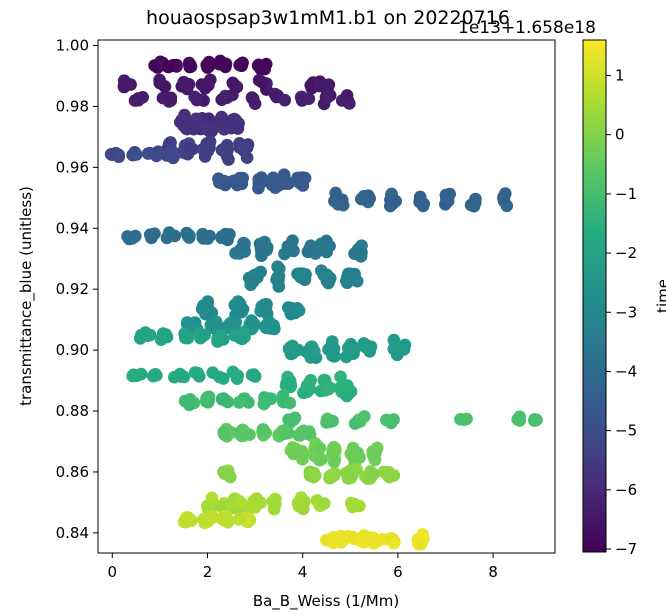  Describe the element at coordinates (626, 371) in the screenshot. I see `colorbar-tick-label: −4` at that location.